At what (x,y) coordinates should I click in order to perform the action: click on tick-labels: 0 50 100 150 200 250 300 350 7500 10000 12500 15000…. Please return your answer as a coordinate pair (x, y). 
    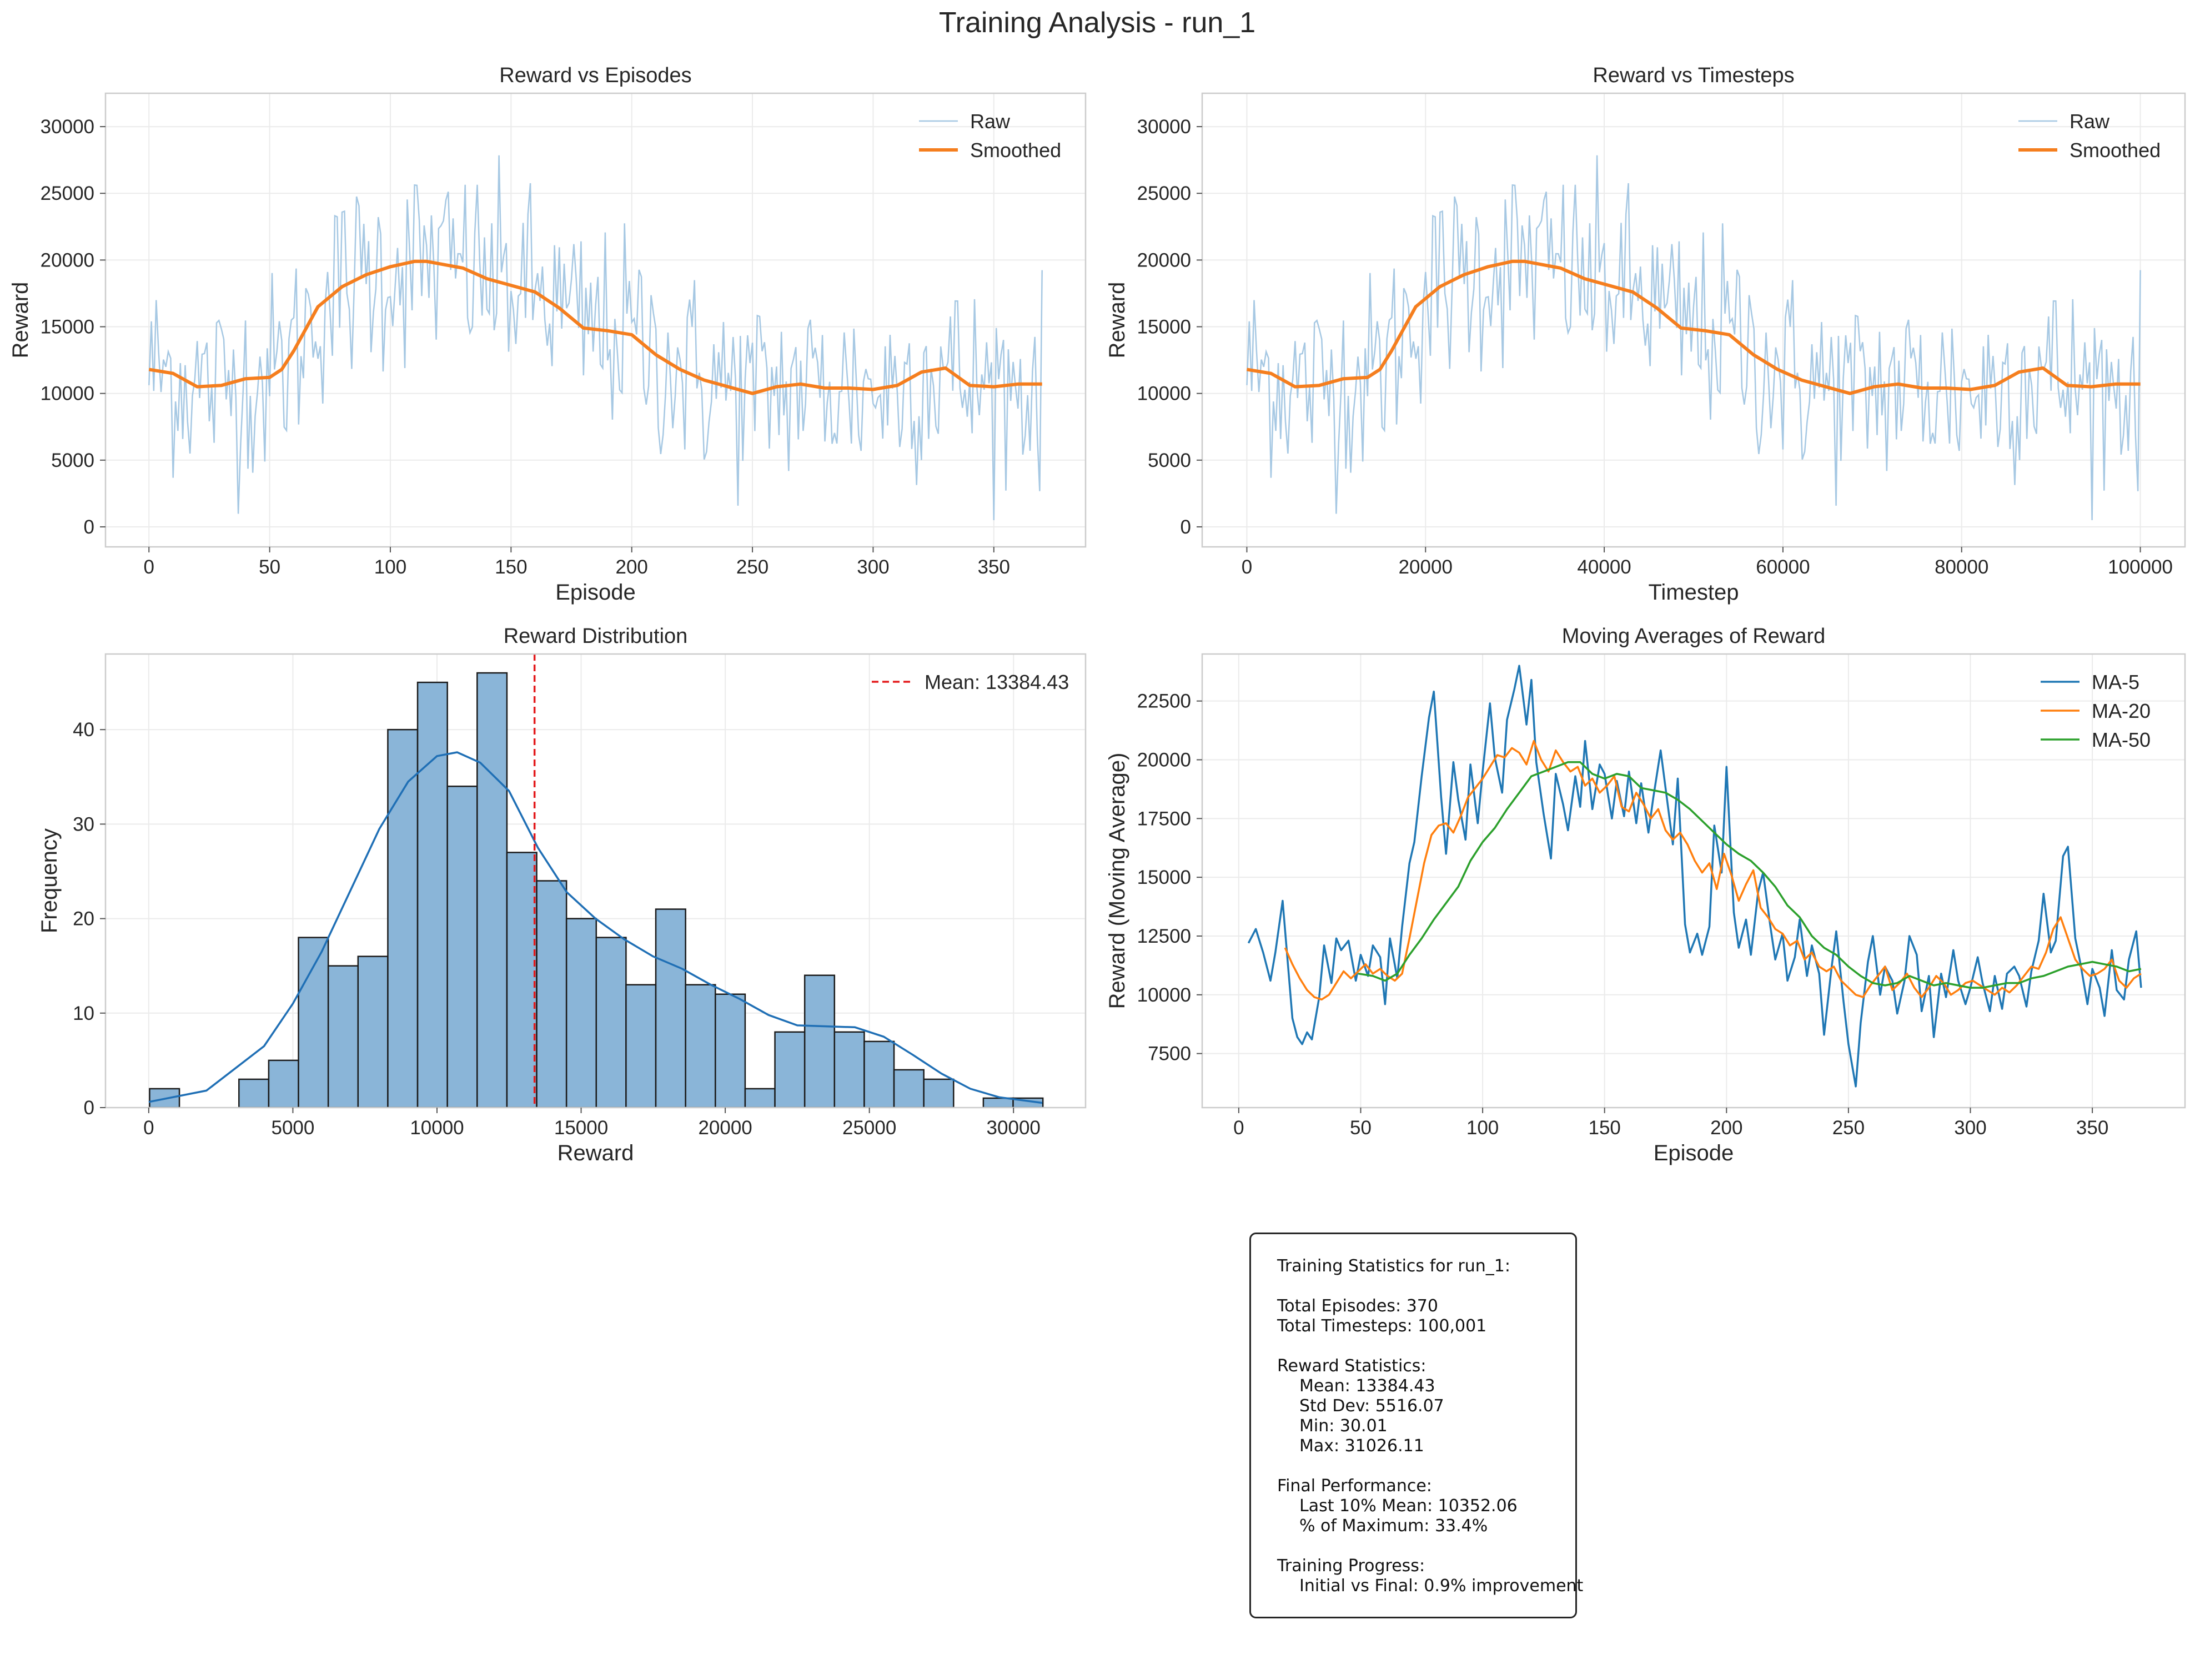
    Looking at the image, I should click on (1623, 915).